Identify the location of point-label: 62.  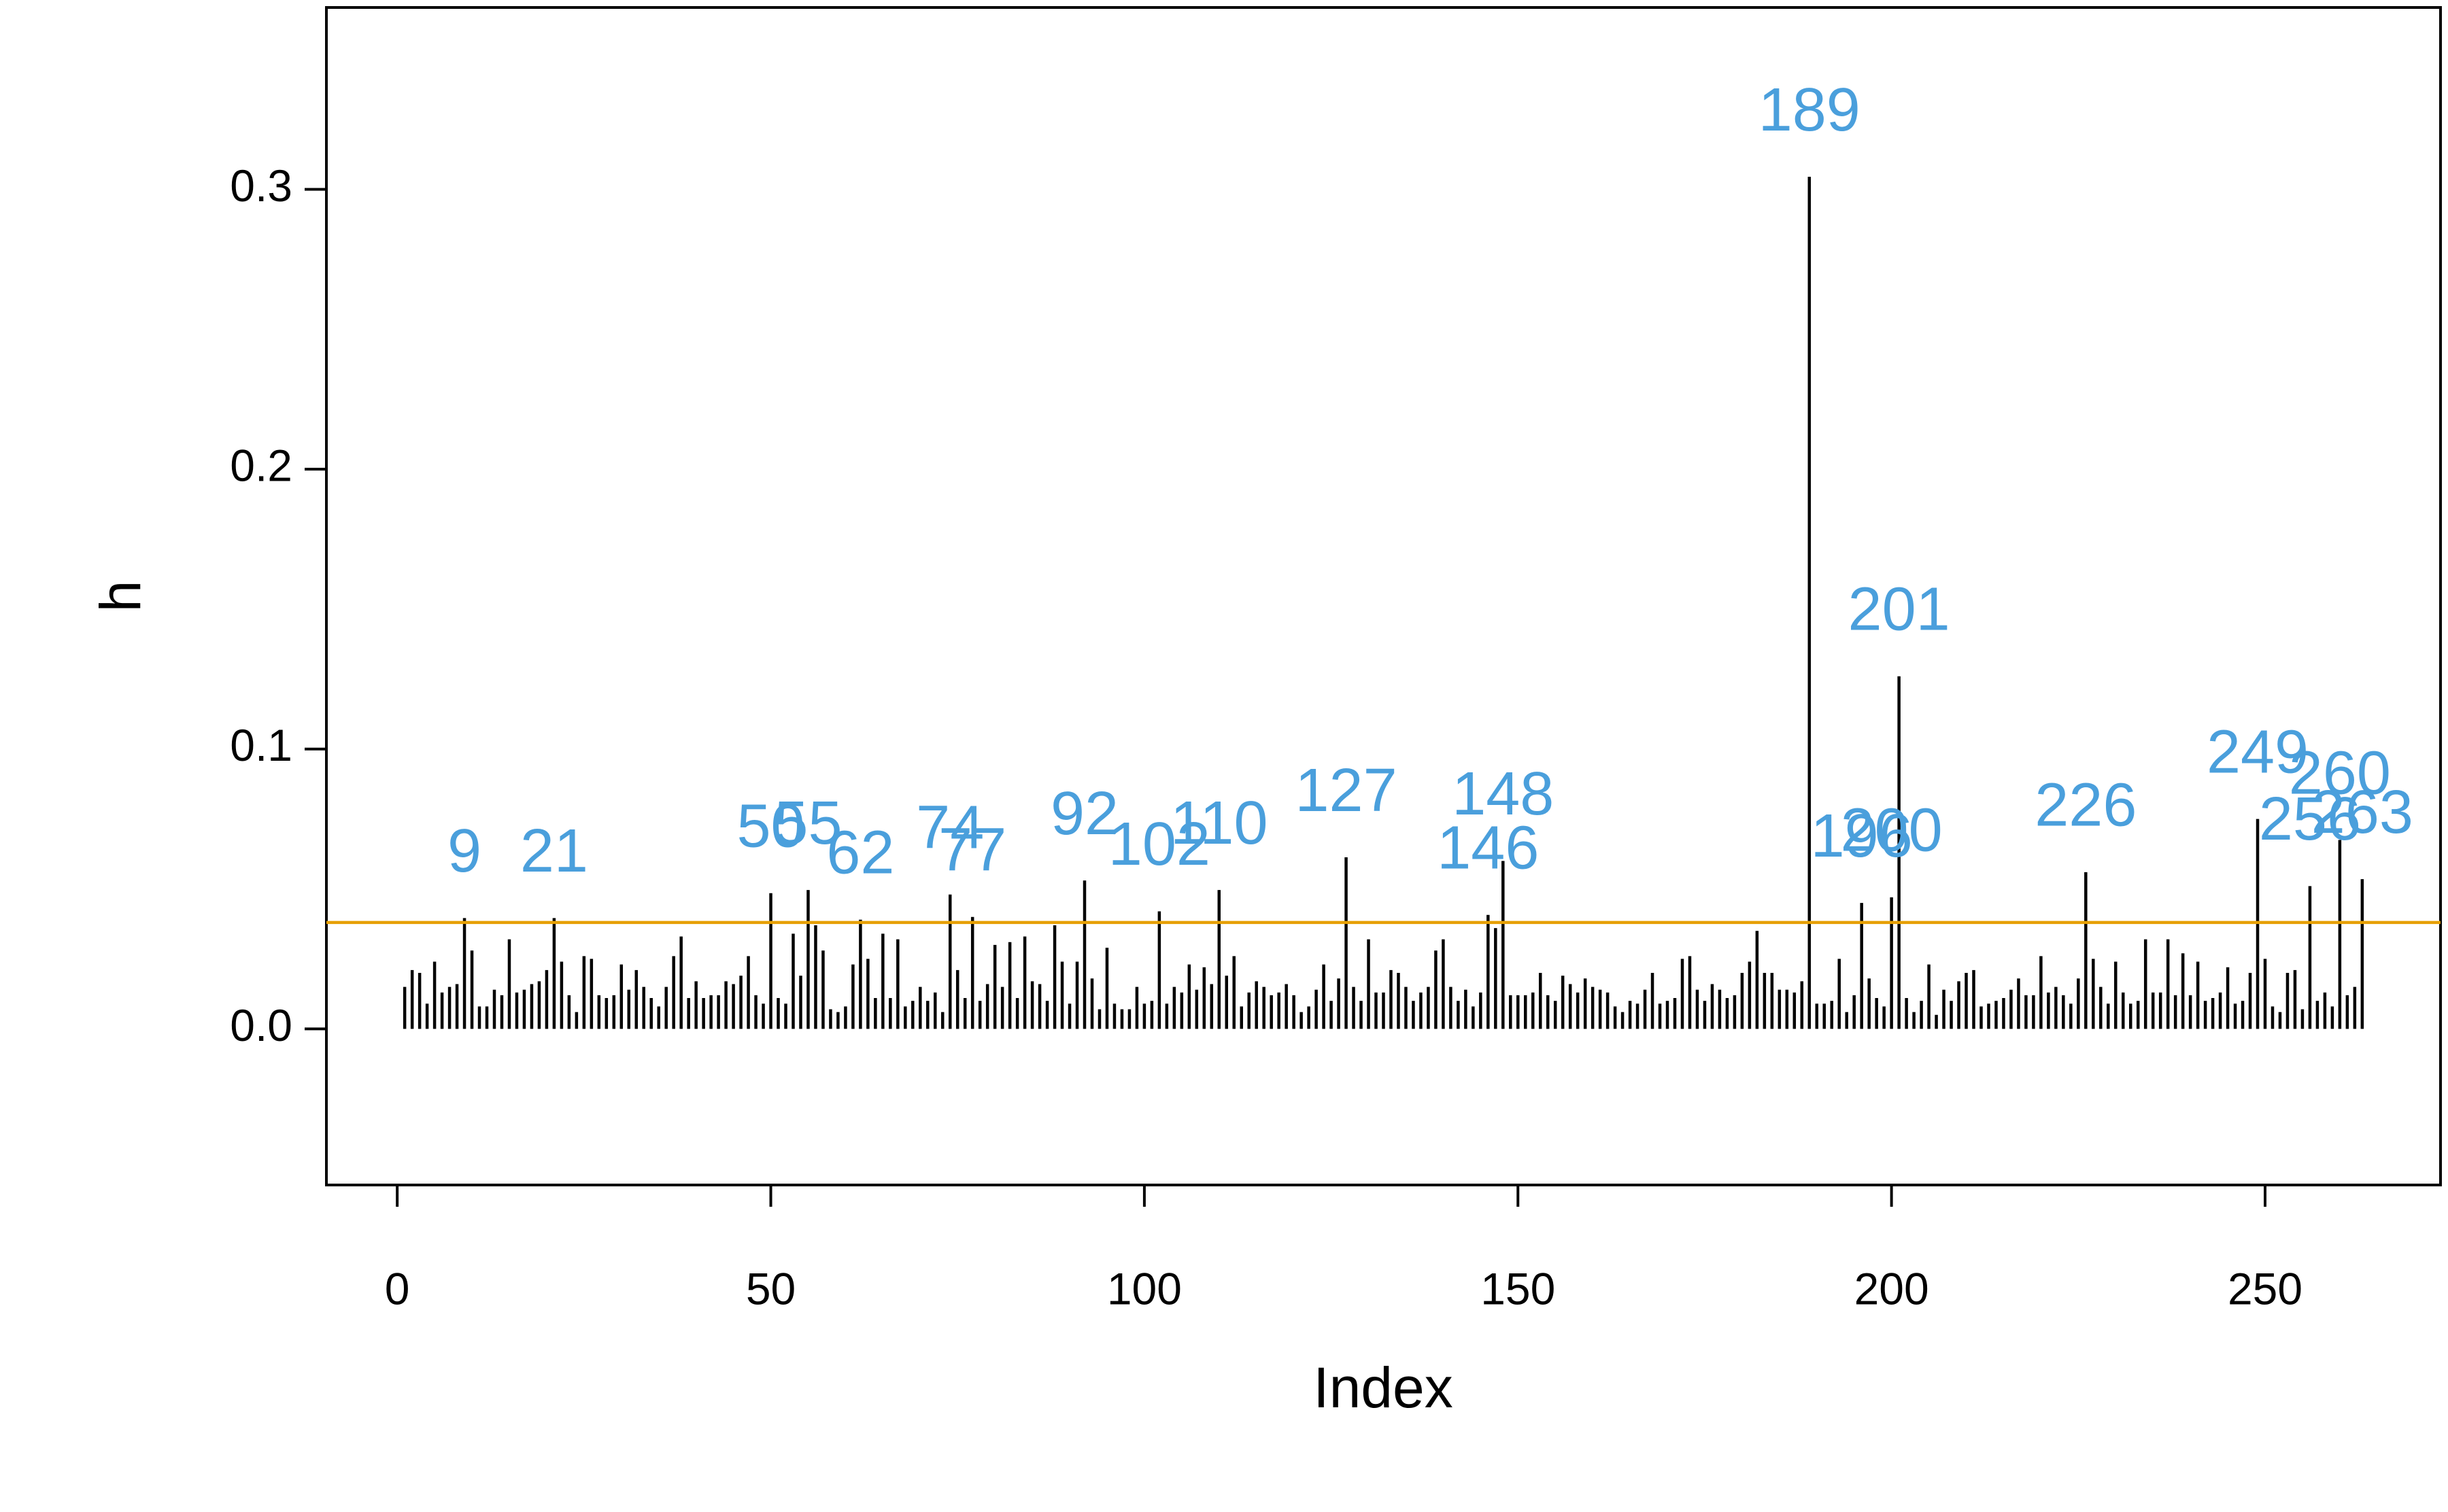
(860, 853).